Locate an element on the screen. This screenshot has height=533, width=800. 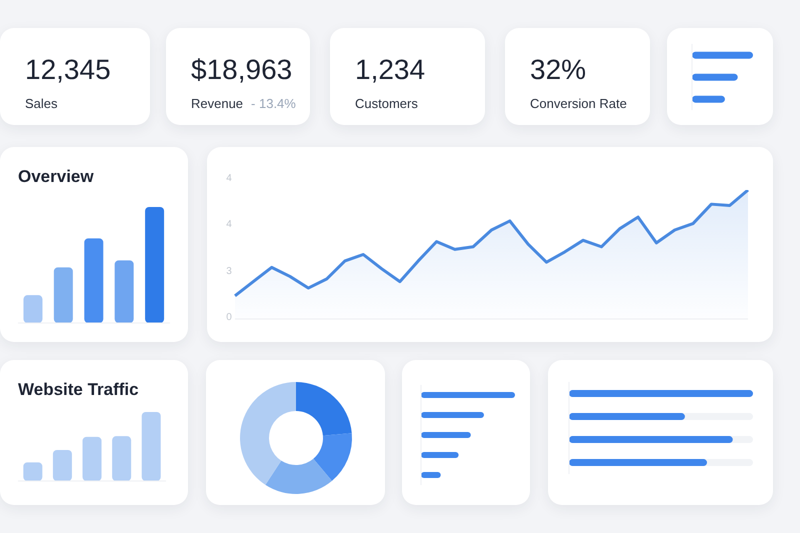
text: 3 is located at coordinates (229, 271).